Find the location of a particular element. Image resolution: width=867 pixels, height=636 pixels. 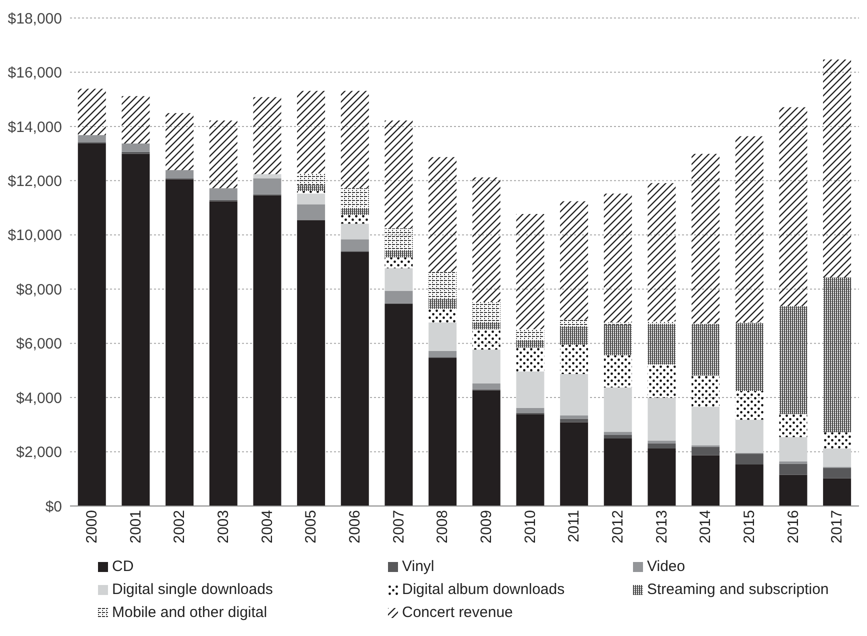

y-tick-label: $16,000 is located at coordinates (35, 73).